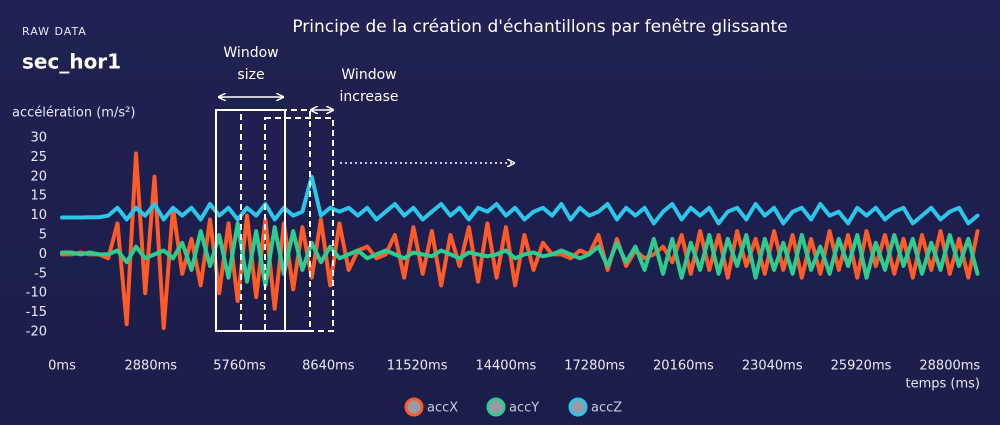 This screenshot has height=425, width=1000. What do you see at coordinates (73, 113) in the screenshot?
I see `y-axis-label: accélération (m/s²)` at bounding box center [73, 113].